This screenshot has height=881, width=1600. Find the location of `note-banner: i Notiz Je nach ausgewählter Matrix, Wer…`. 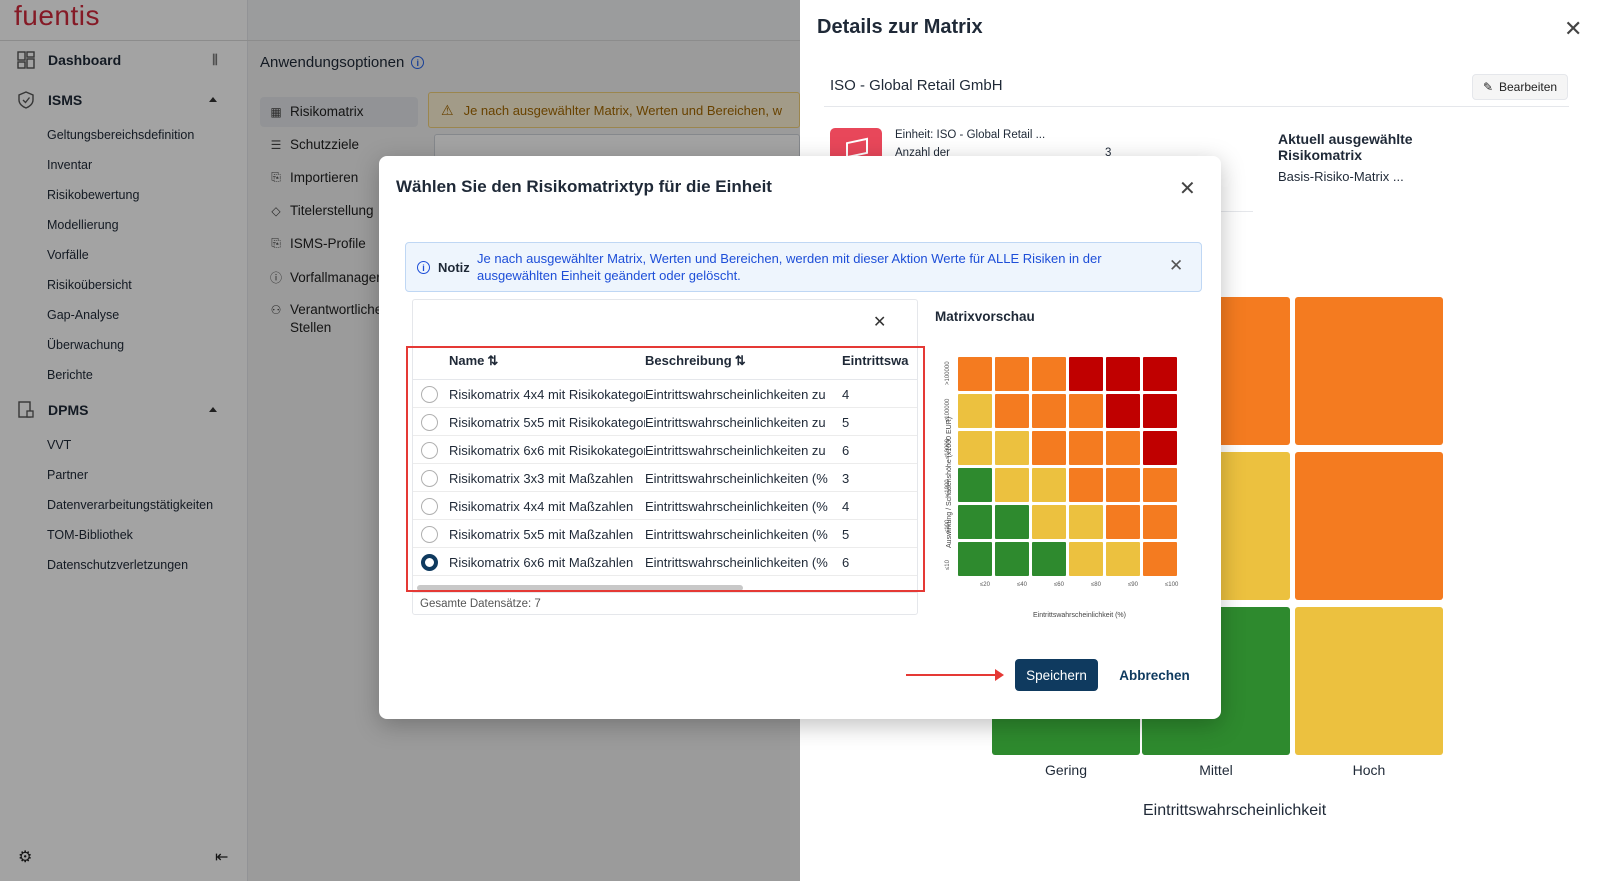

note-banner: i Notiz Je nach ausgewählter Matrix, Wer… is located at coordinates (803, 267).